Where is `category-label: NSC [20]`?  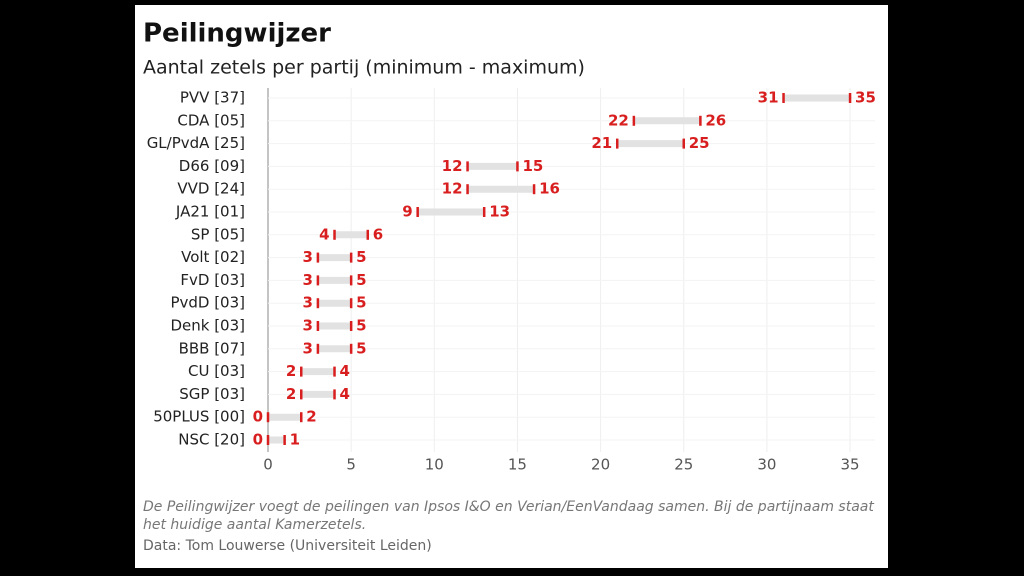 category-label: NSC [20] is located at coordinates (211, 440).